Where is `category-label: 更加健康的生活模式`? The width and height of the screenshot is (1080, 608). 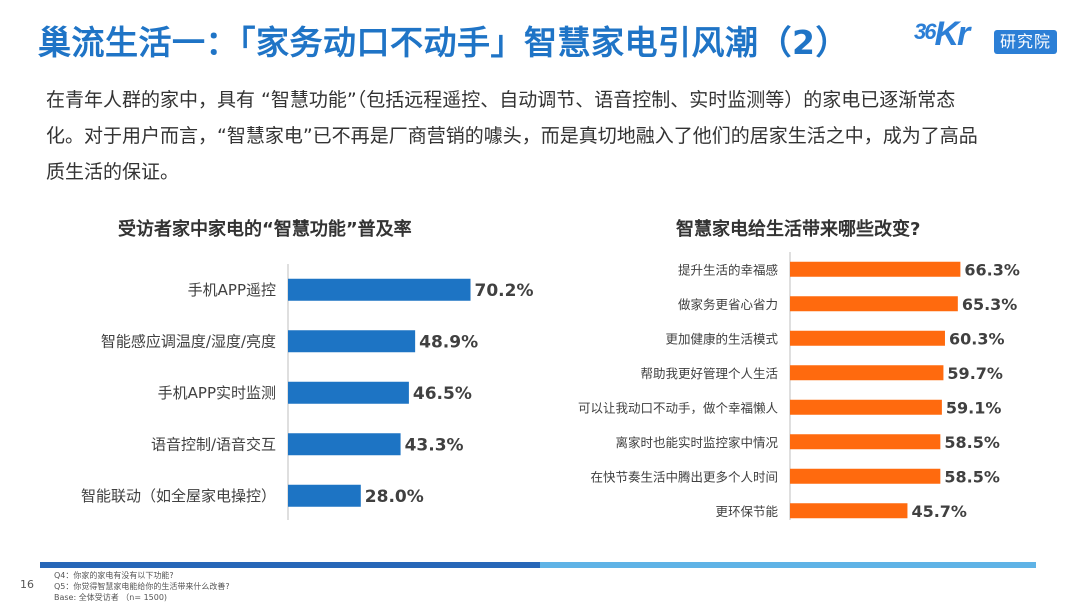
category-label: 更加健康的生活模式 is located at coordinates (721, 338).